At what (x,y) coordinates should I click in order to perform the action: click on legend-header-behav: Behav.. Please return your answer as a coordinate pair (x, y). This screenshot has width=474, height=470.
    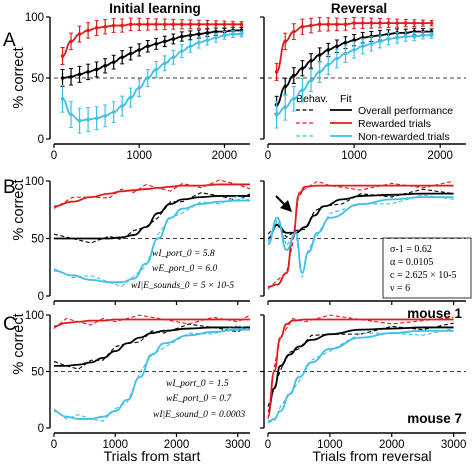
    Looking at the image, I should click on (312, 99).